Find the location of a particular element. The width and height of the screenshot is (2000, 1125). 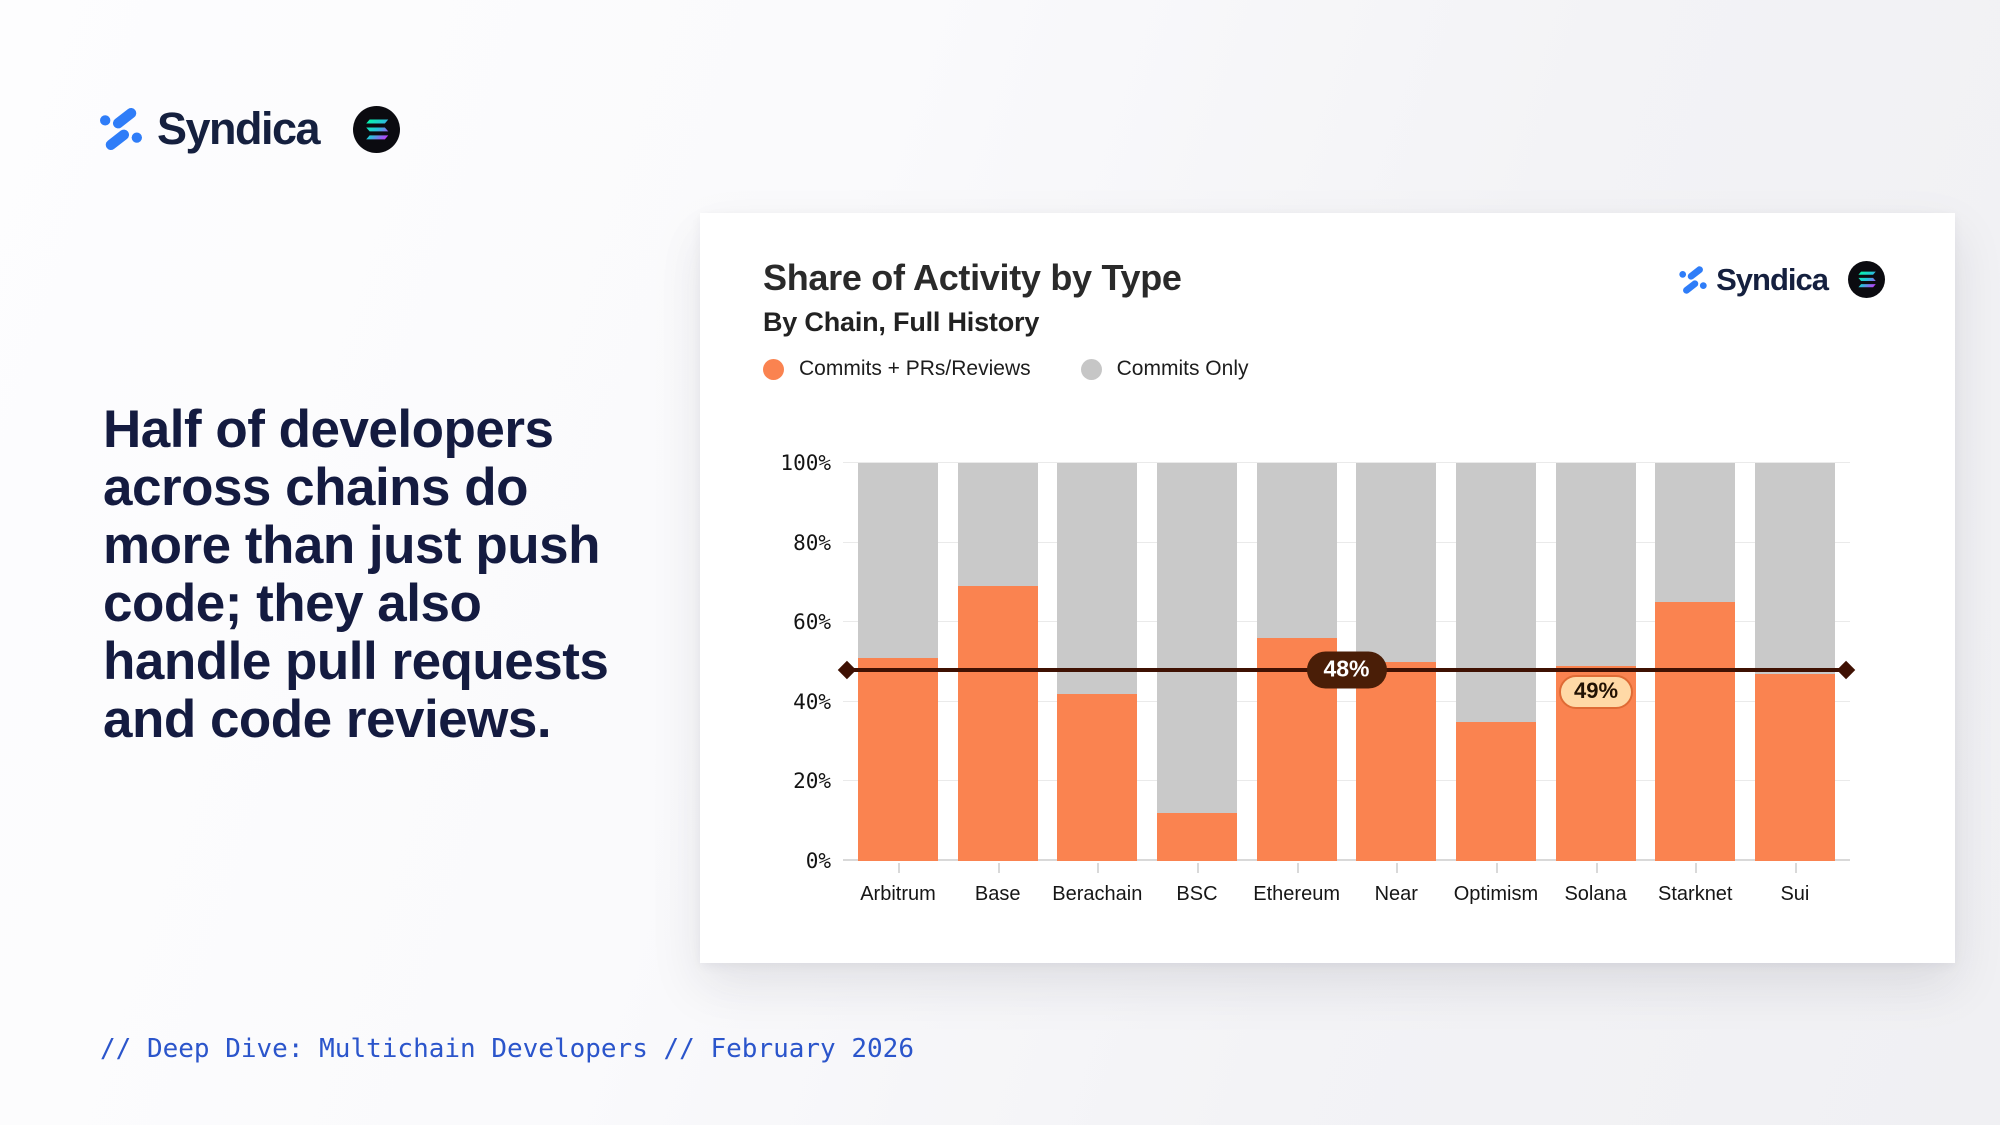

bar-commits-prs-base is located at coordinates (997, 723).